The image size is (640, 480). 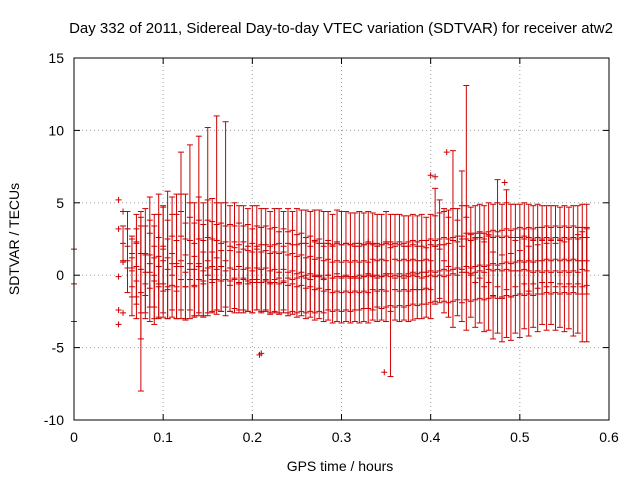 I want to click on x-tick-label: 0.4, so click(x=431, y=437).